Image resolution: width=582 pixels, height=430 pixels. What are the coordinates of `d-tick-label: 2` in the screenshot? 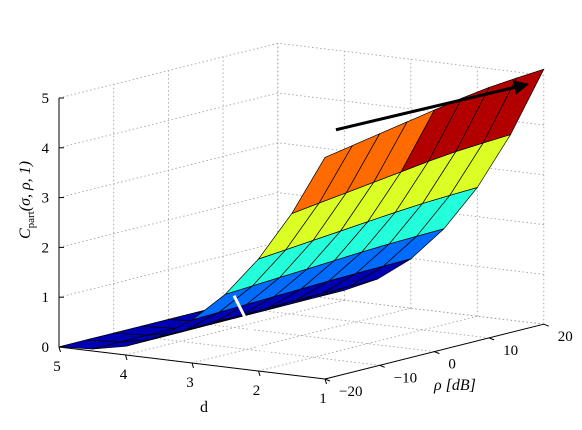 It's located at (257, 391).